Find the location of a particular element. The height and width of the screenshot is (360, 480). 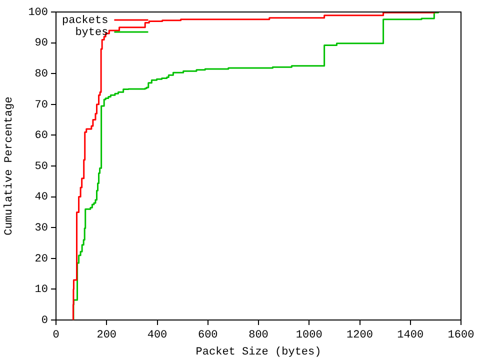

y-tick-label: 0 is located at coordinates (44, 320).